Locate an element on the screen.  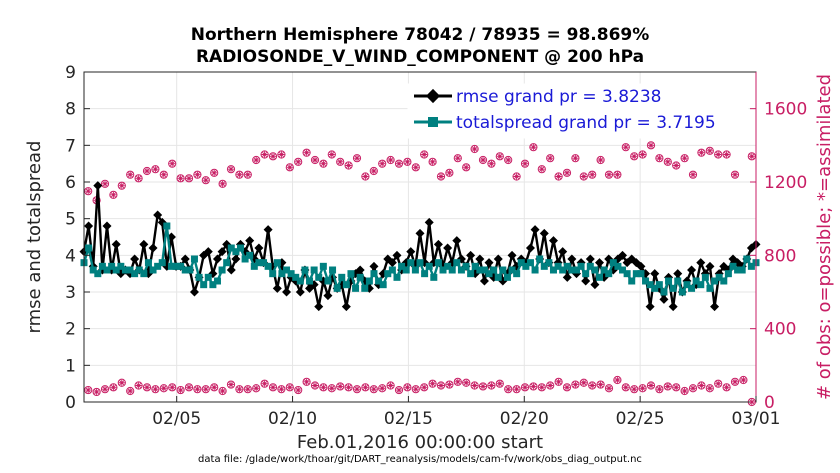
left-tick-label: 6 is located at coordinates (70, 183).